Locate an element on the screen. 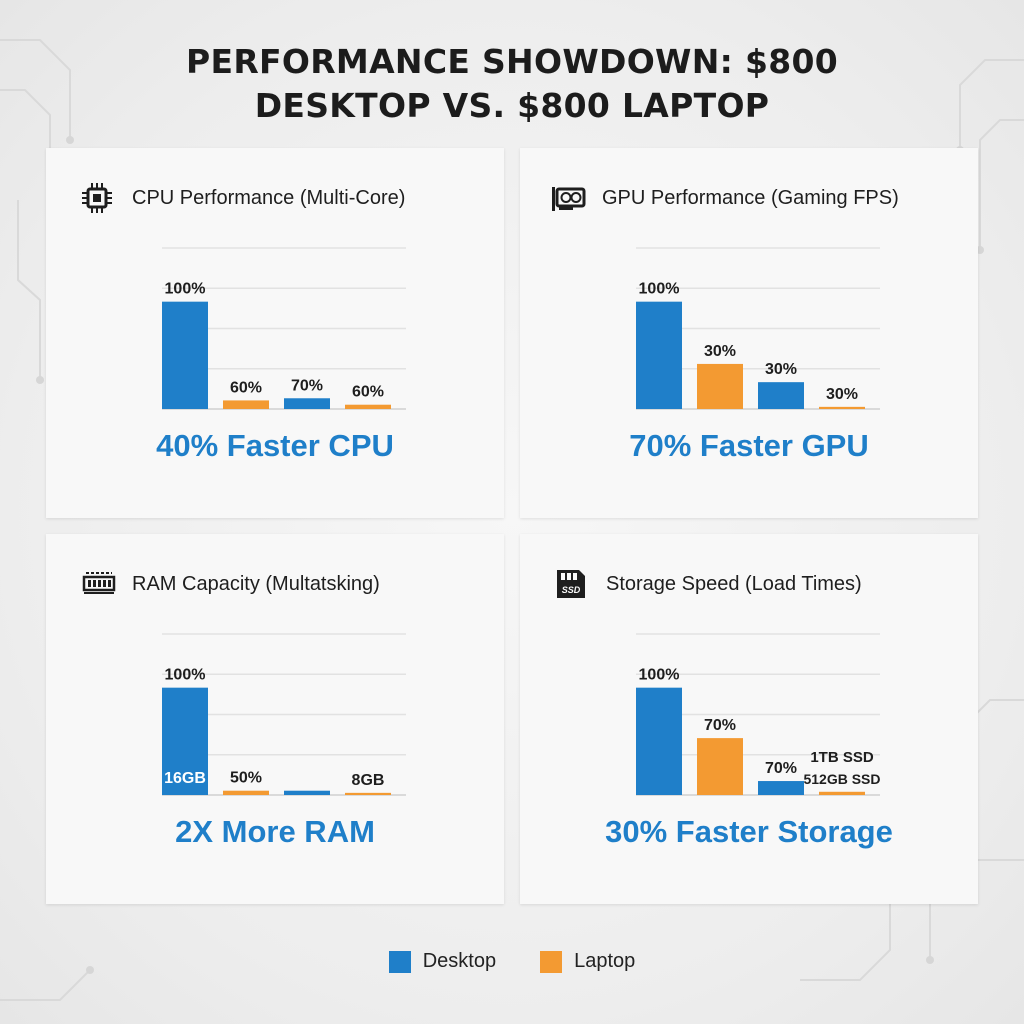 Image resolution: width=1024 pixels, height=1024 pixels. legend-item-desktop: Desktop is located at coordinates (442, 961).